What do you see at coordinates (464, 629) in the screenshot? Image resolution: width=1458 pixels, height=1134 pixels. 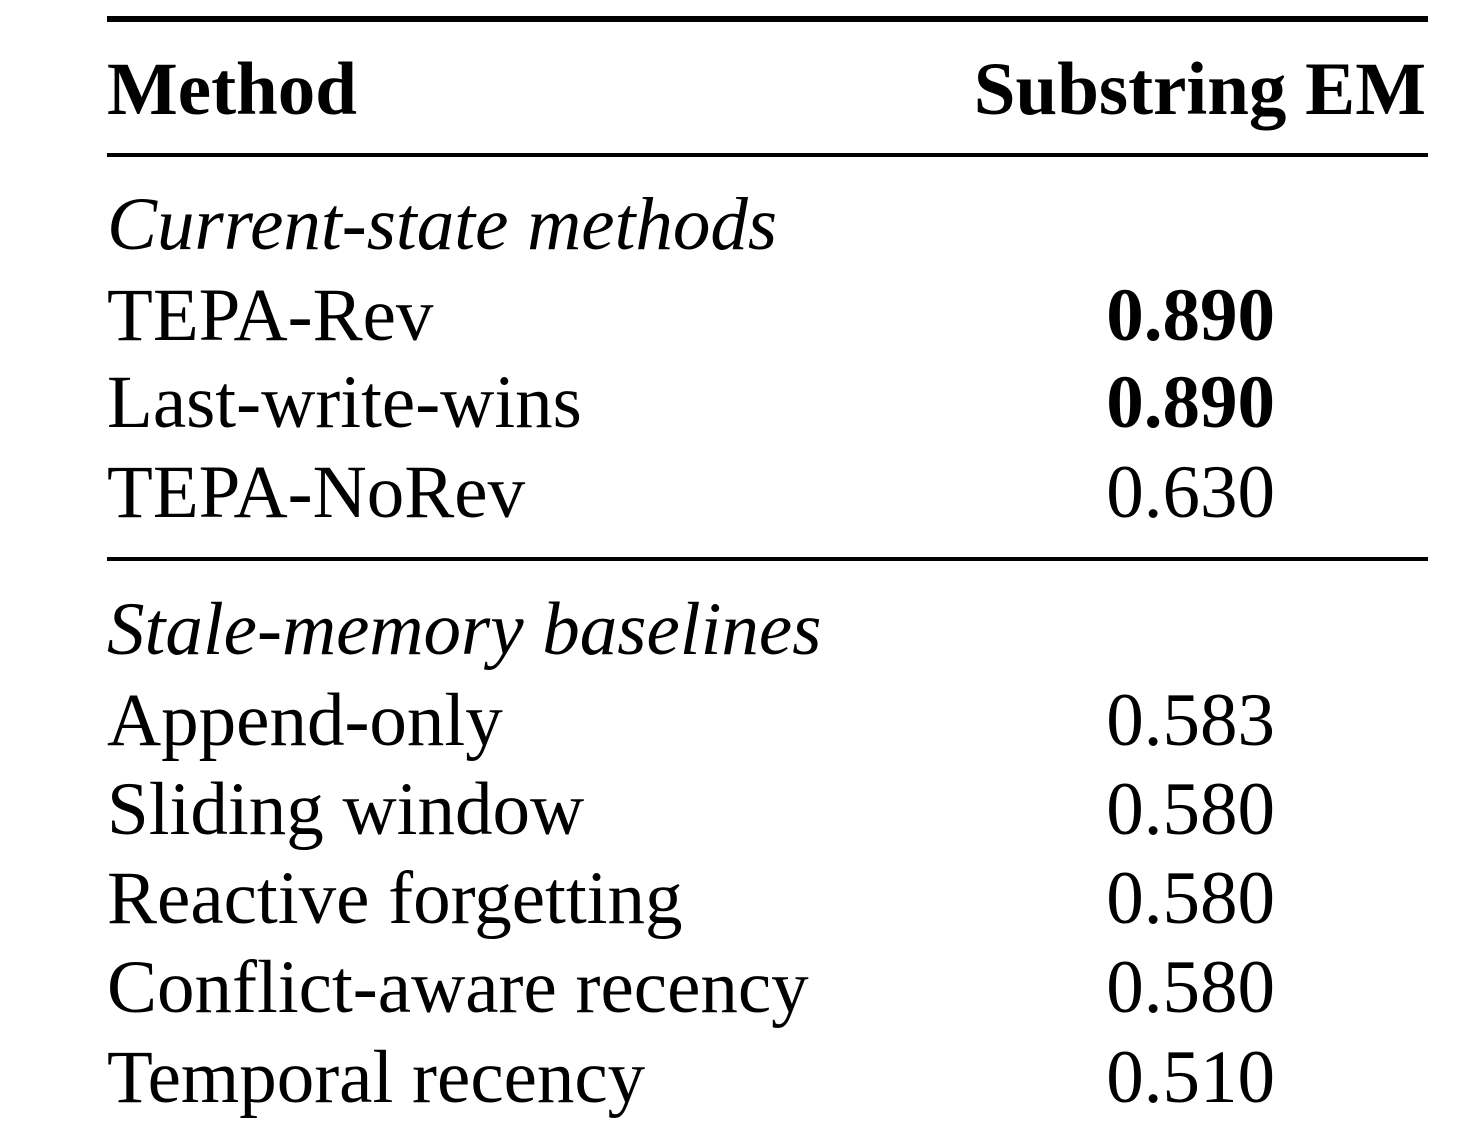 I see `section-title-stale: Stale-memory baselines` at bounding box center [464, 629].